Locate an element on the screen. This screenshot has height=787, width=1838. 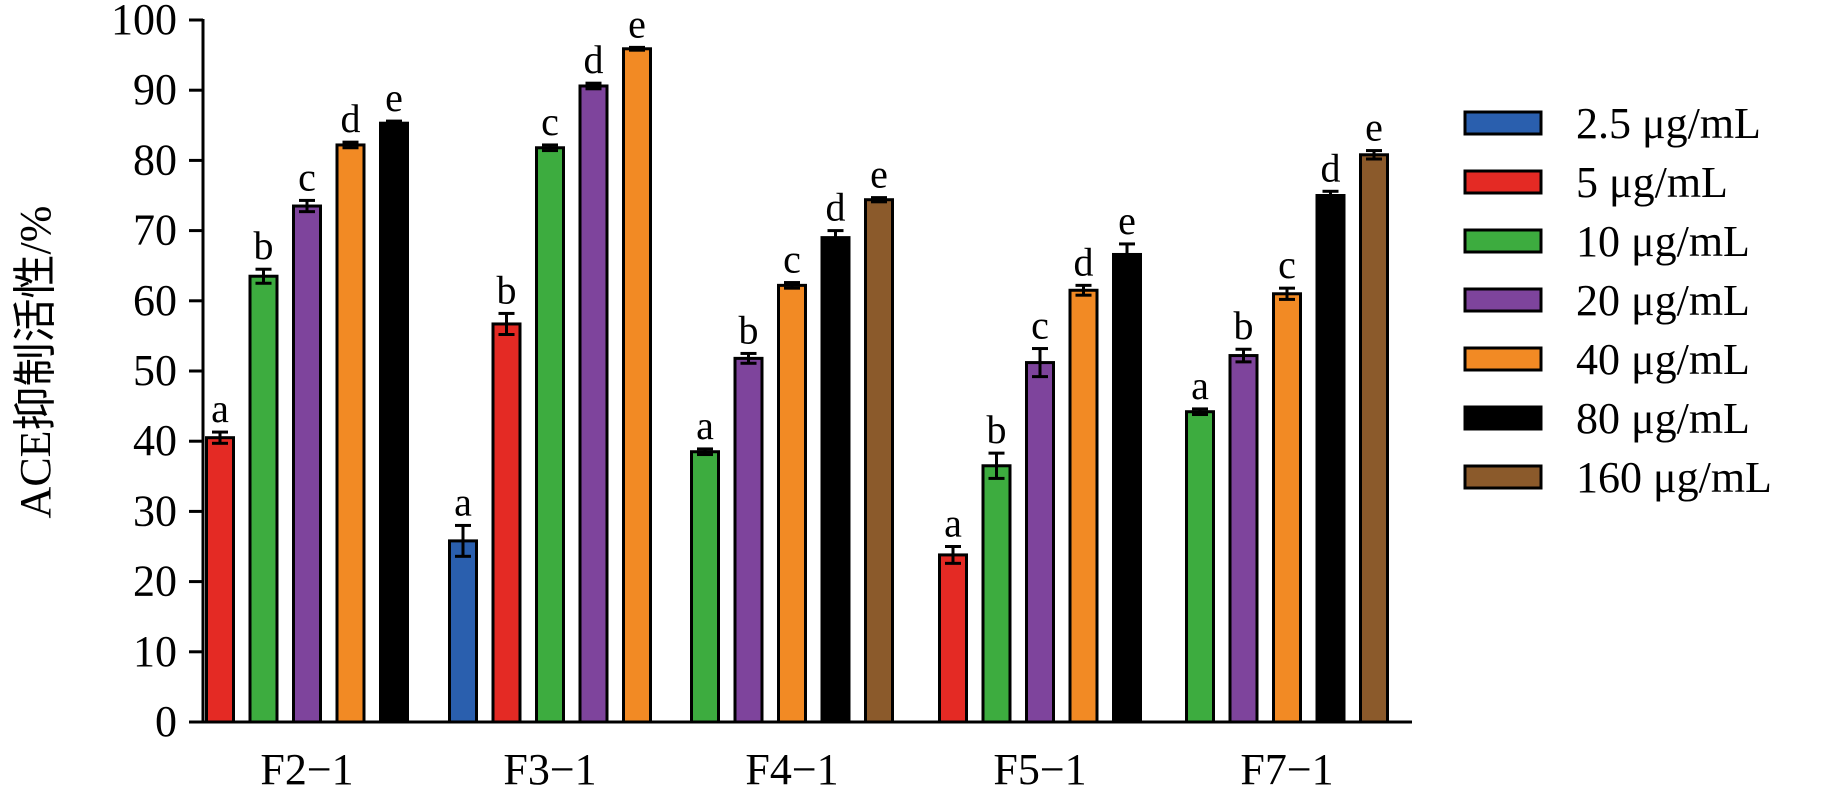
legend-label: 80 μg/mL is located at coordinates (1663, 418).